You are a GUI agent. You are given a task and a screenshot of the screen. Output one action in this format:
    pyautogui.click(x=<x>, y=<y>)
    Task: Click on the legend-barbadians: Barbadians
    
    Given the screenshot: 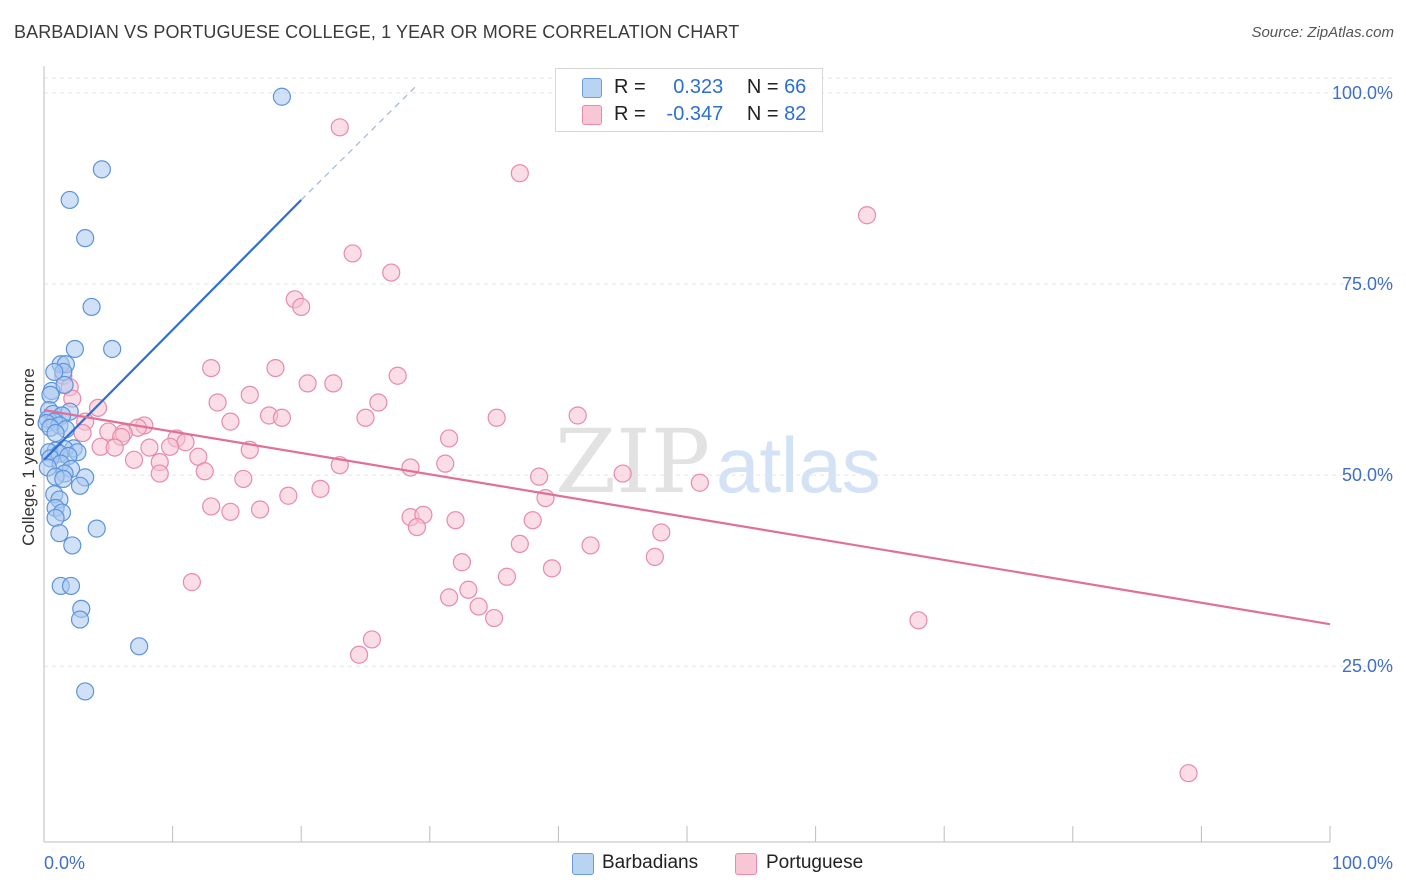 What is the action you would take?
    pyautogui.click(x=650, y=862)
    